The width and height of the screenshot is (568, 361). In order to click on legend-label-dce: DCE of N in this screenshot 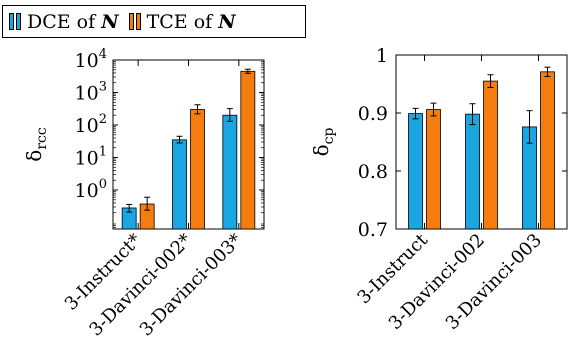, I will do `click(73, 21)`.